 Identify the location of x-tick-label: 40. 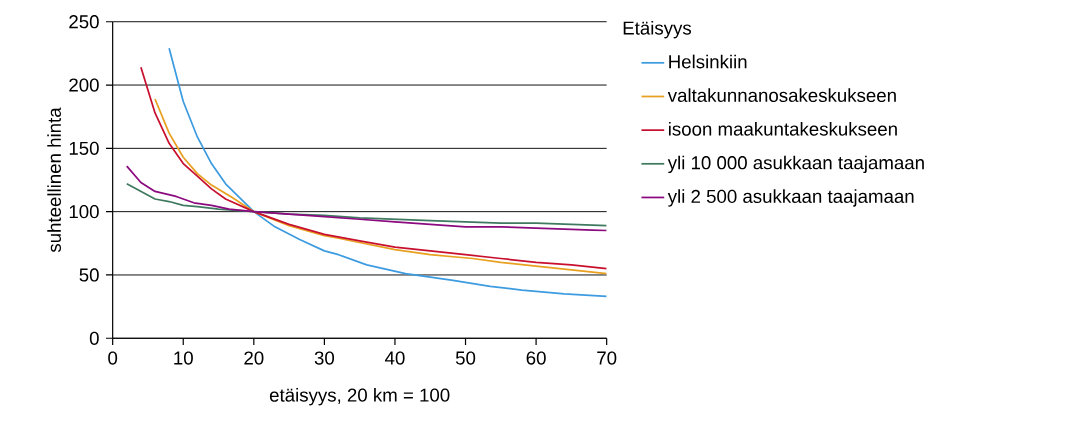
(394, 358).